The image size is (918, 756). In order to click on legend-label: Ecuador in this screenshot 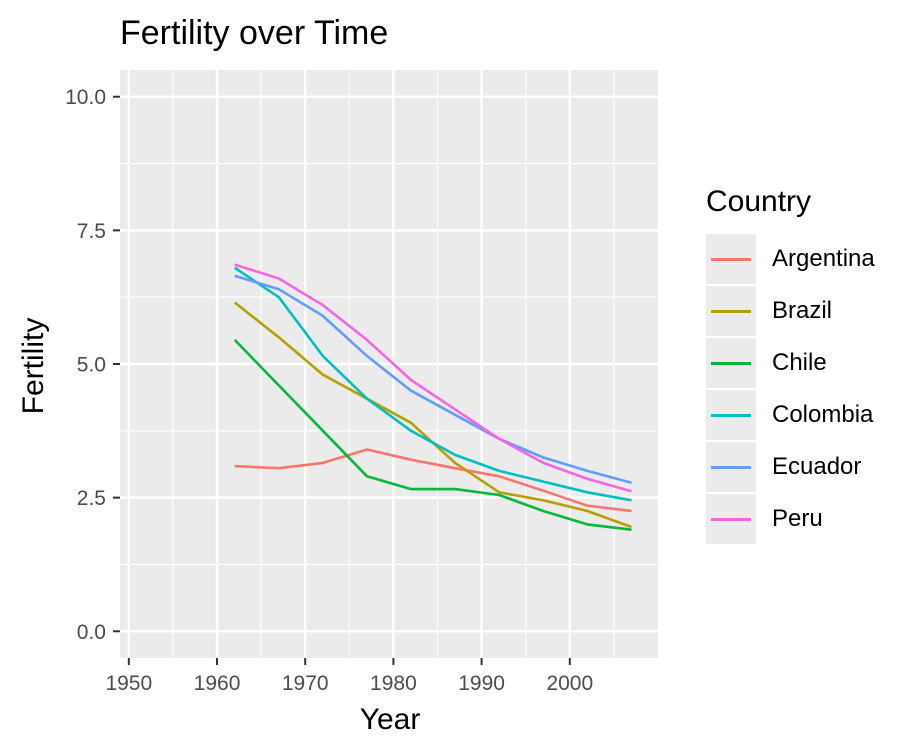, I will do `click(817, 466)`.